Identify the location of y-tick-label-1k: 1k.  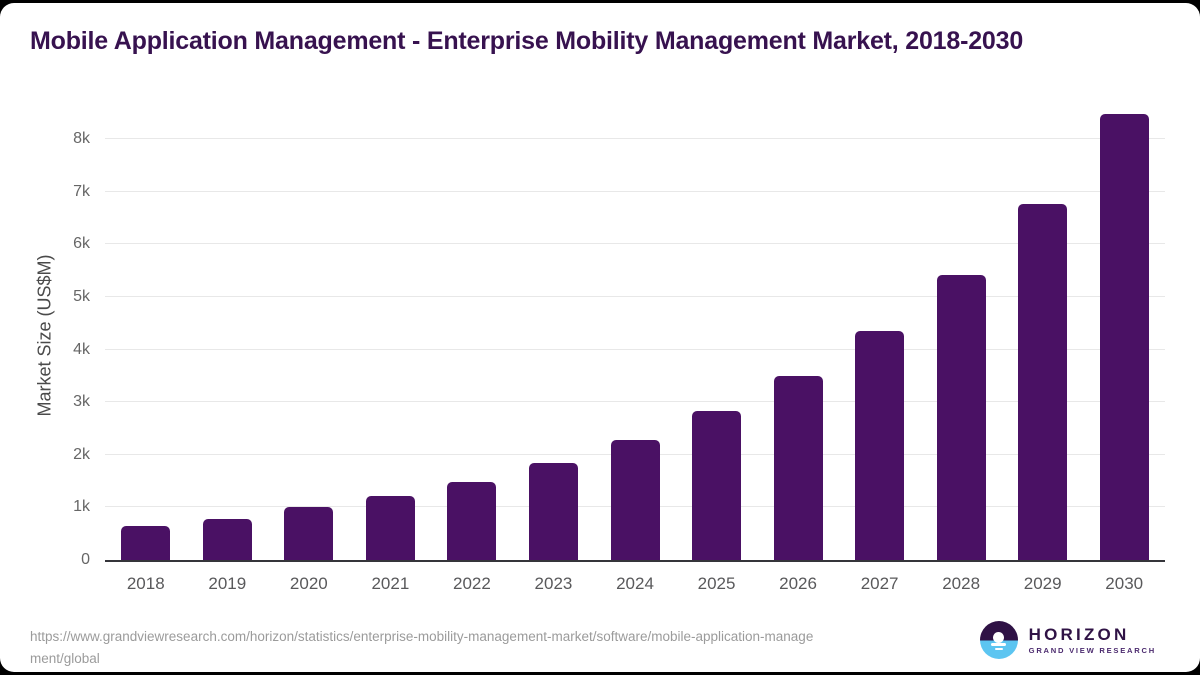
(81, 507).